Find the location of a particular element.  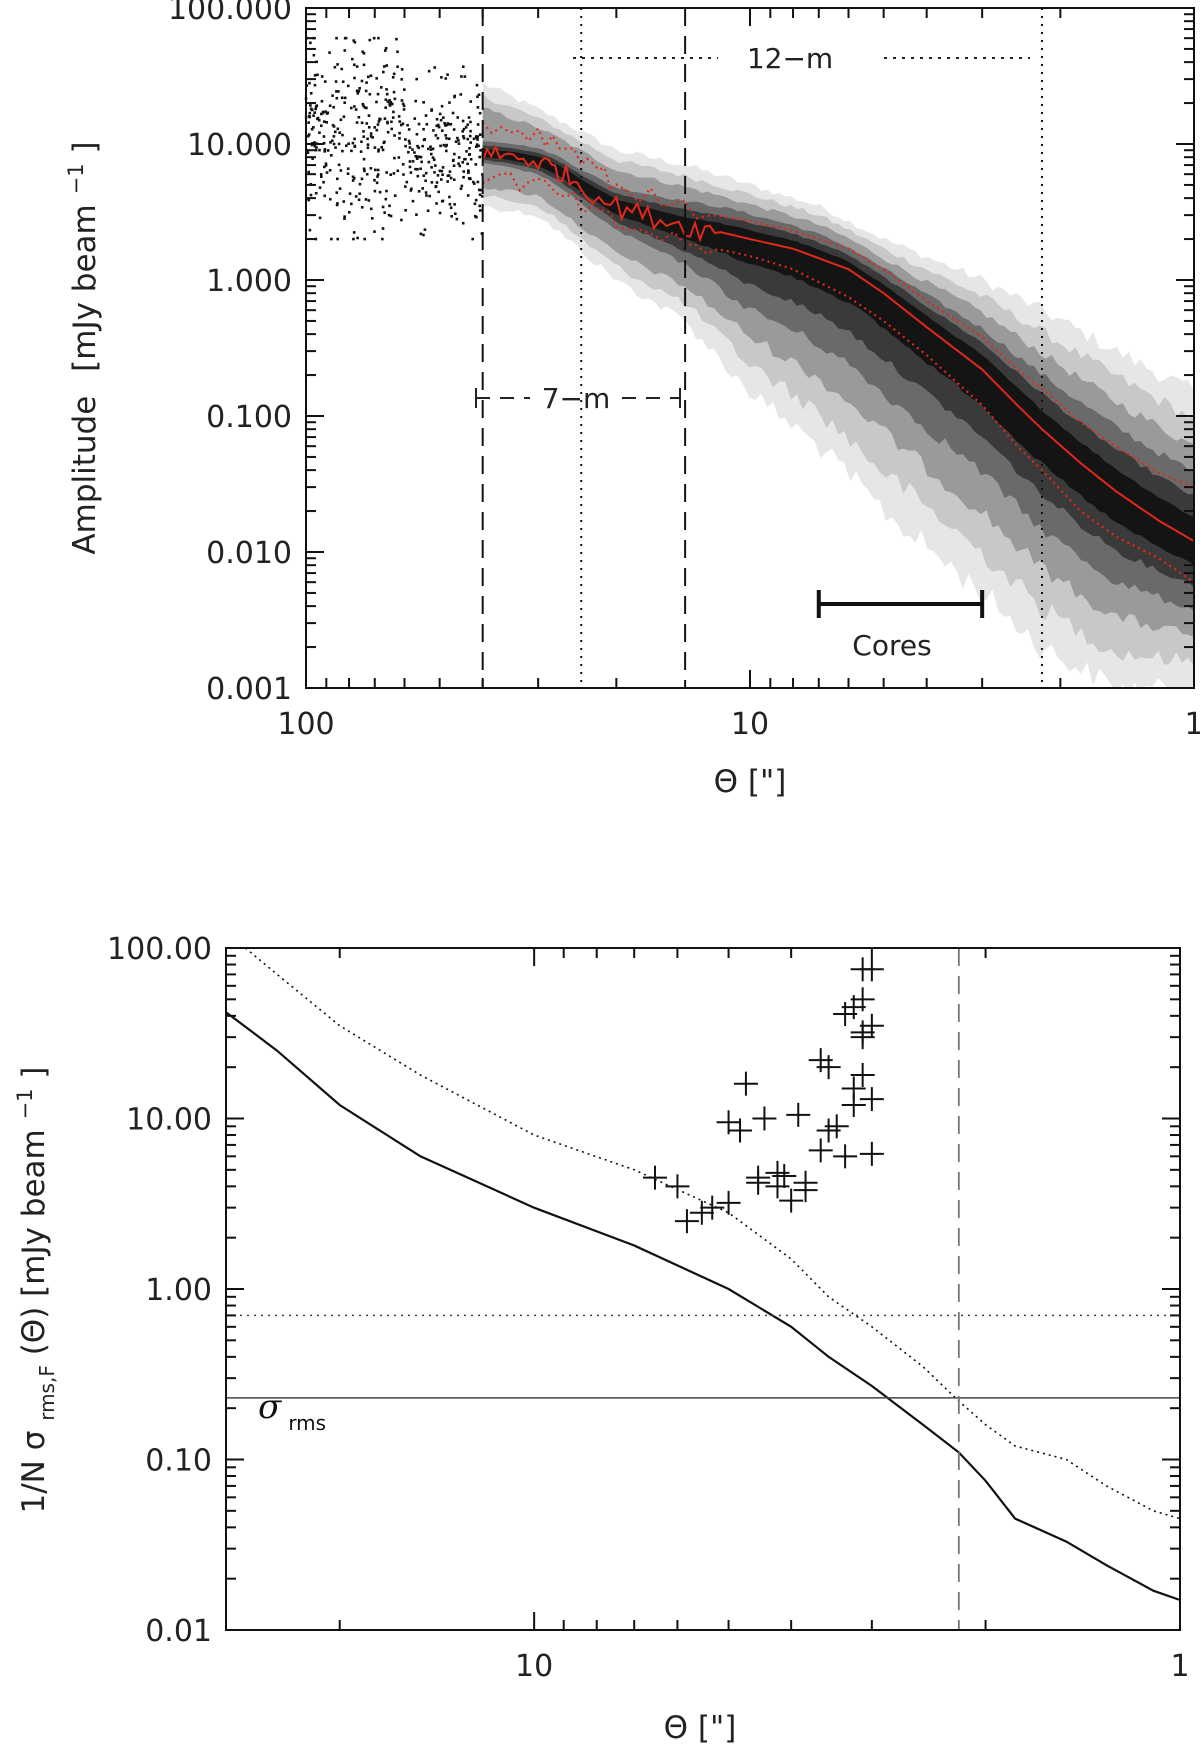

top-y-axis-close: ] is located at coordinates (85, 147).